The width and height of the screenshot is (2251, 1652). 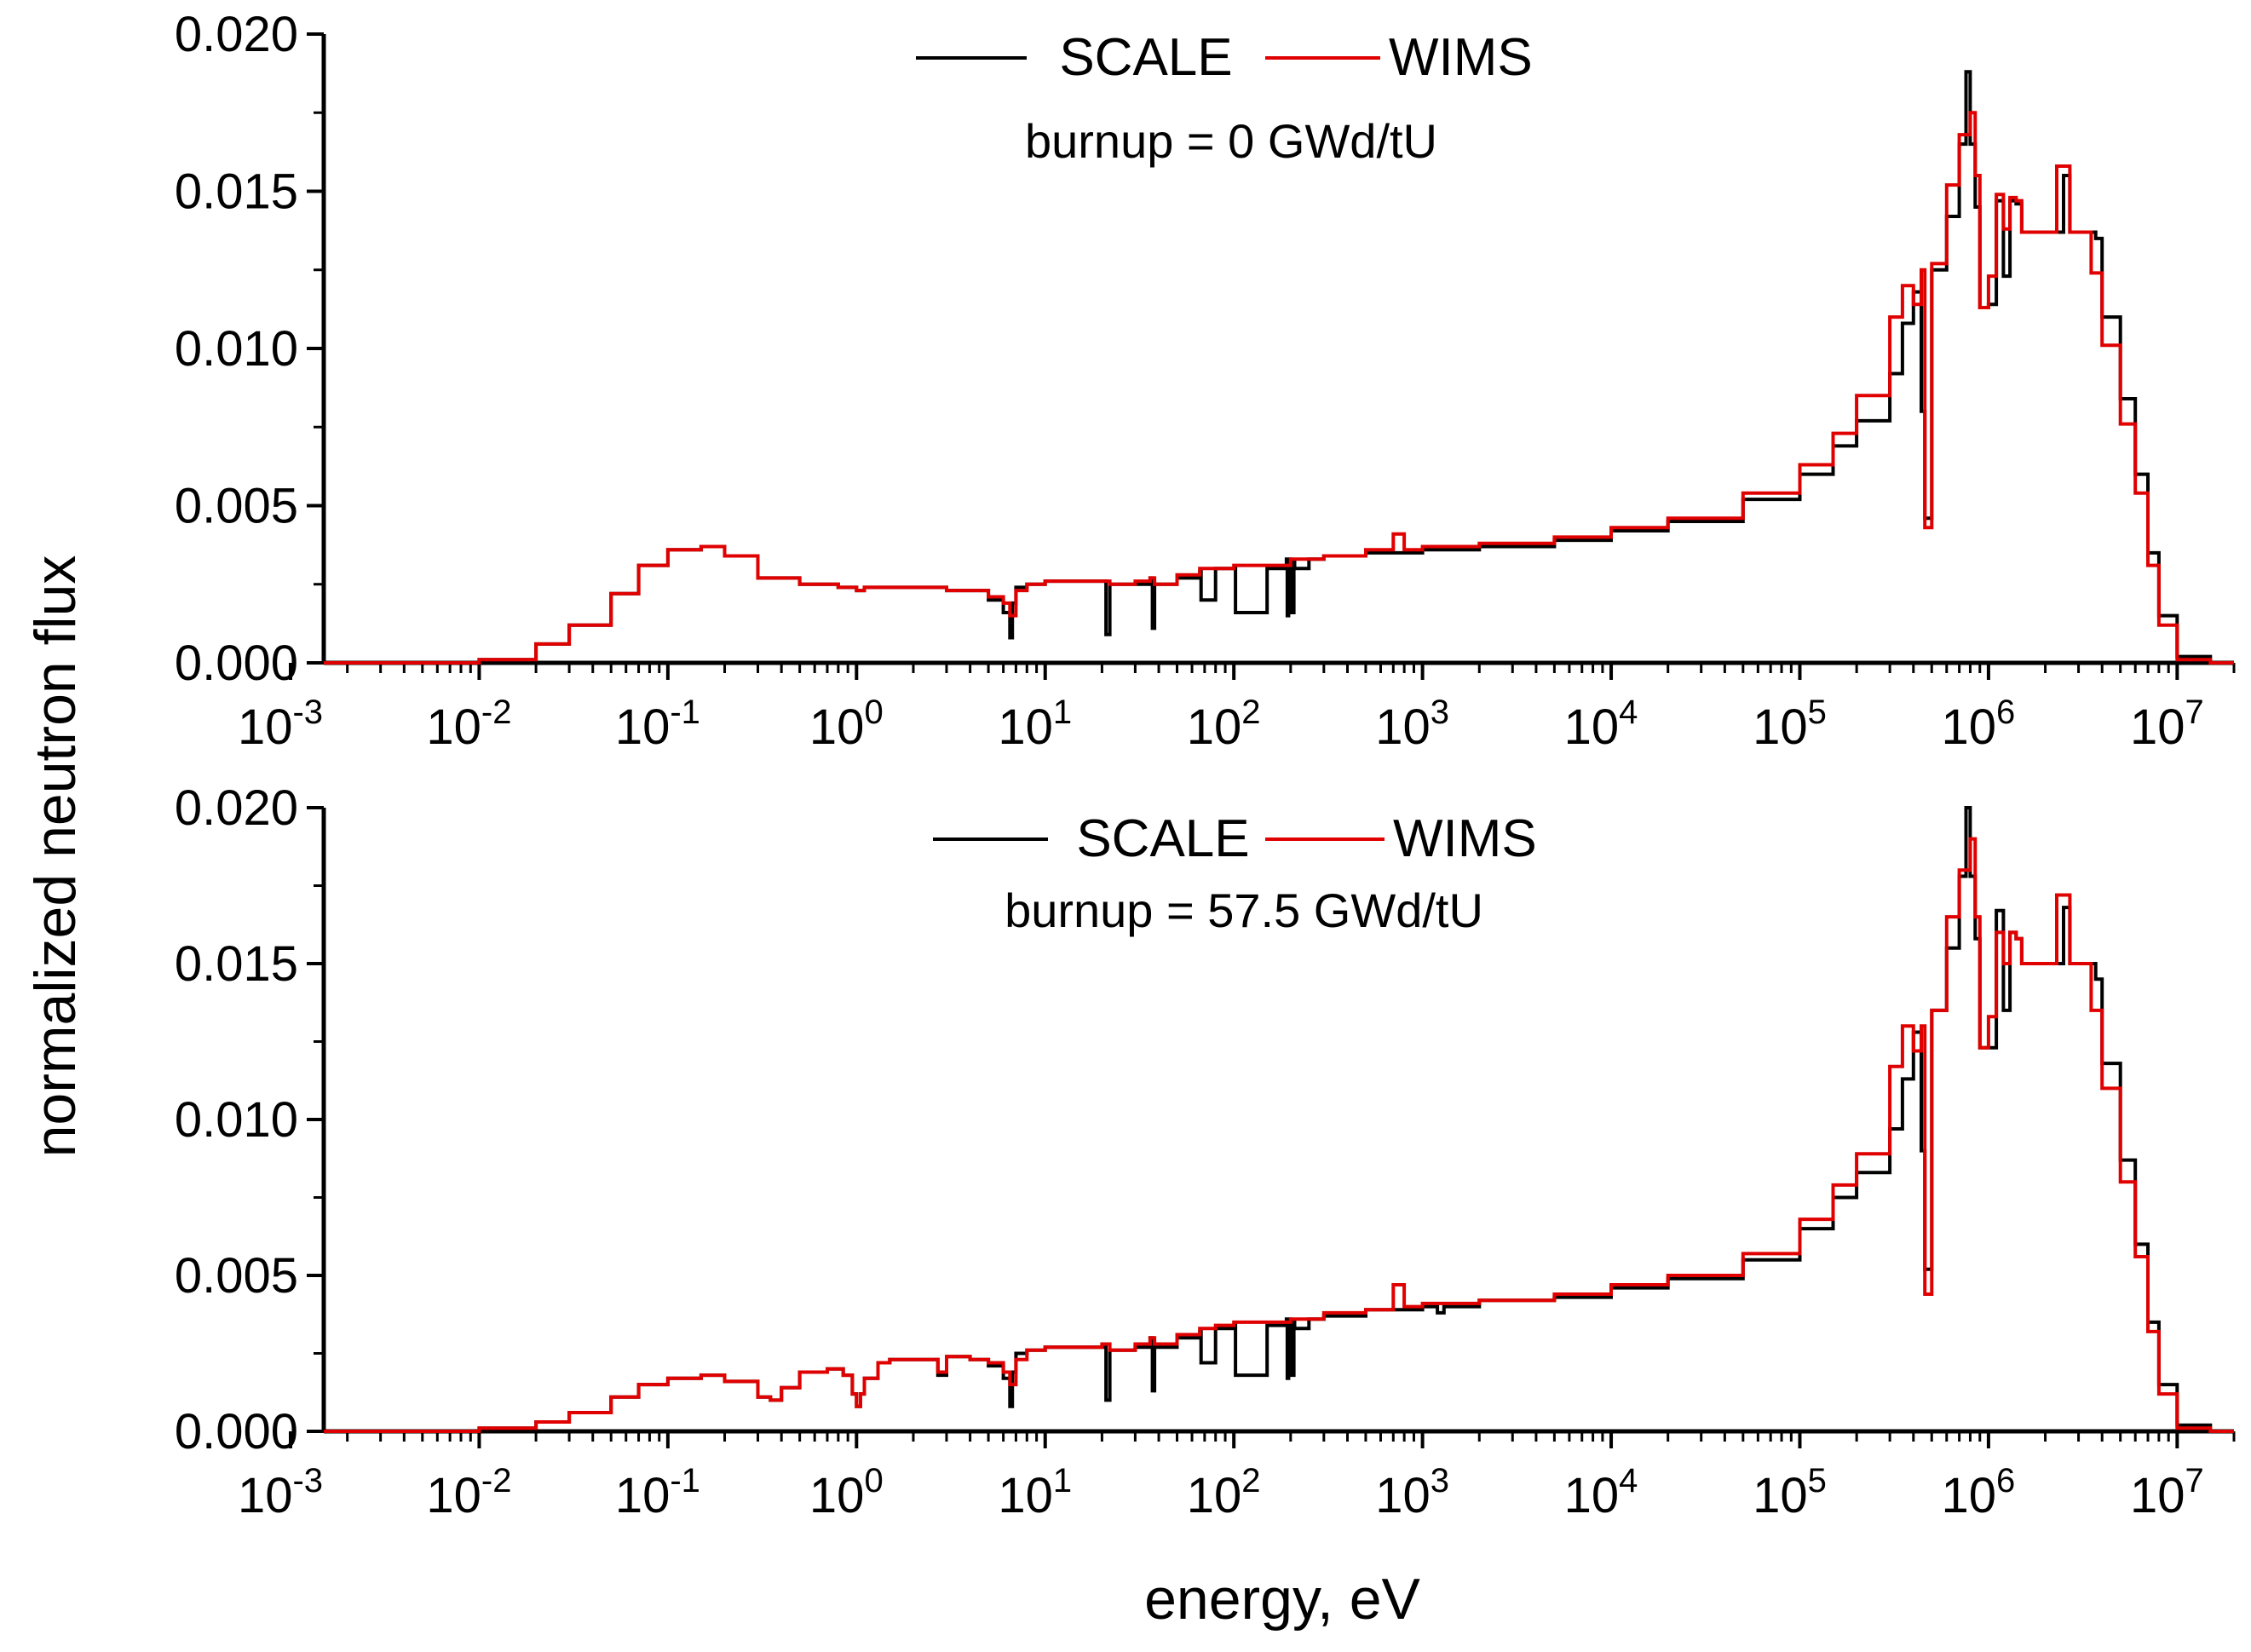 I want to click on burnup-annotation: burnup = 57.5 GWd/tU, so click(x=1244, y=910).